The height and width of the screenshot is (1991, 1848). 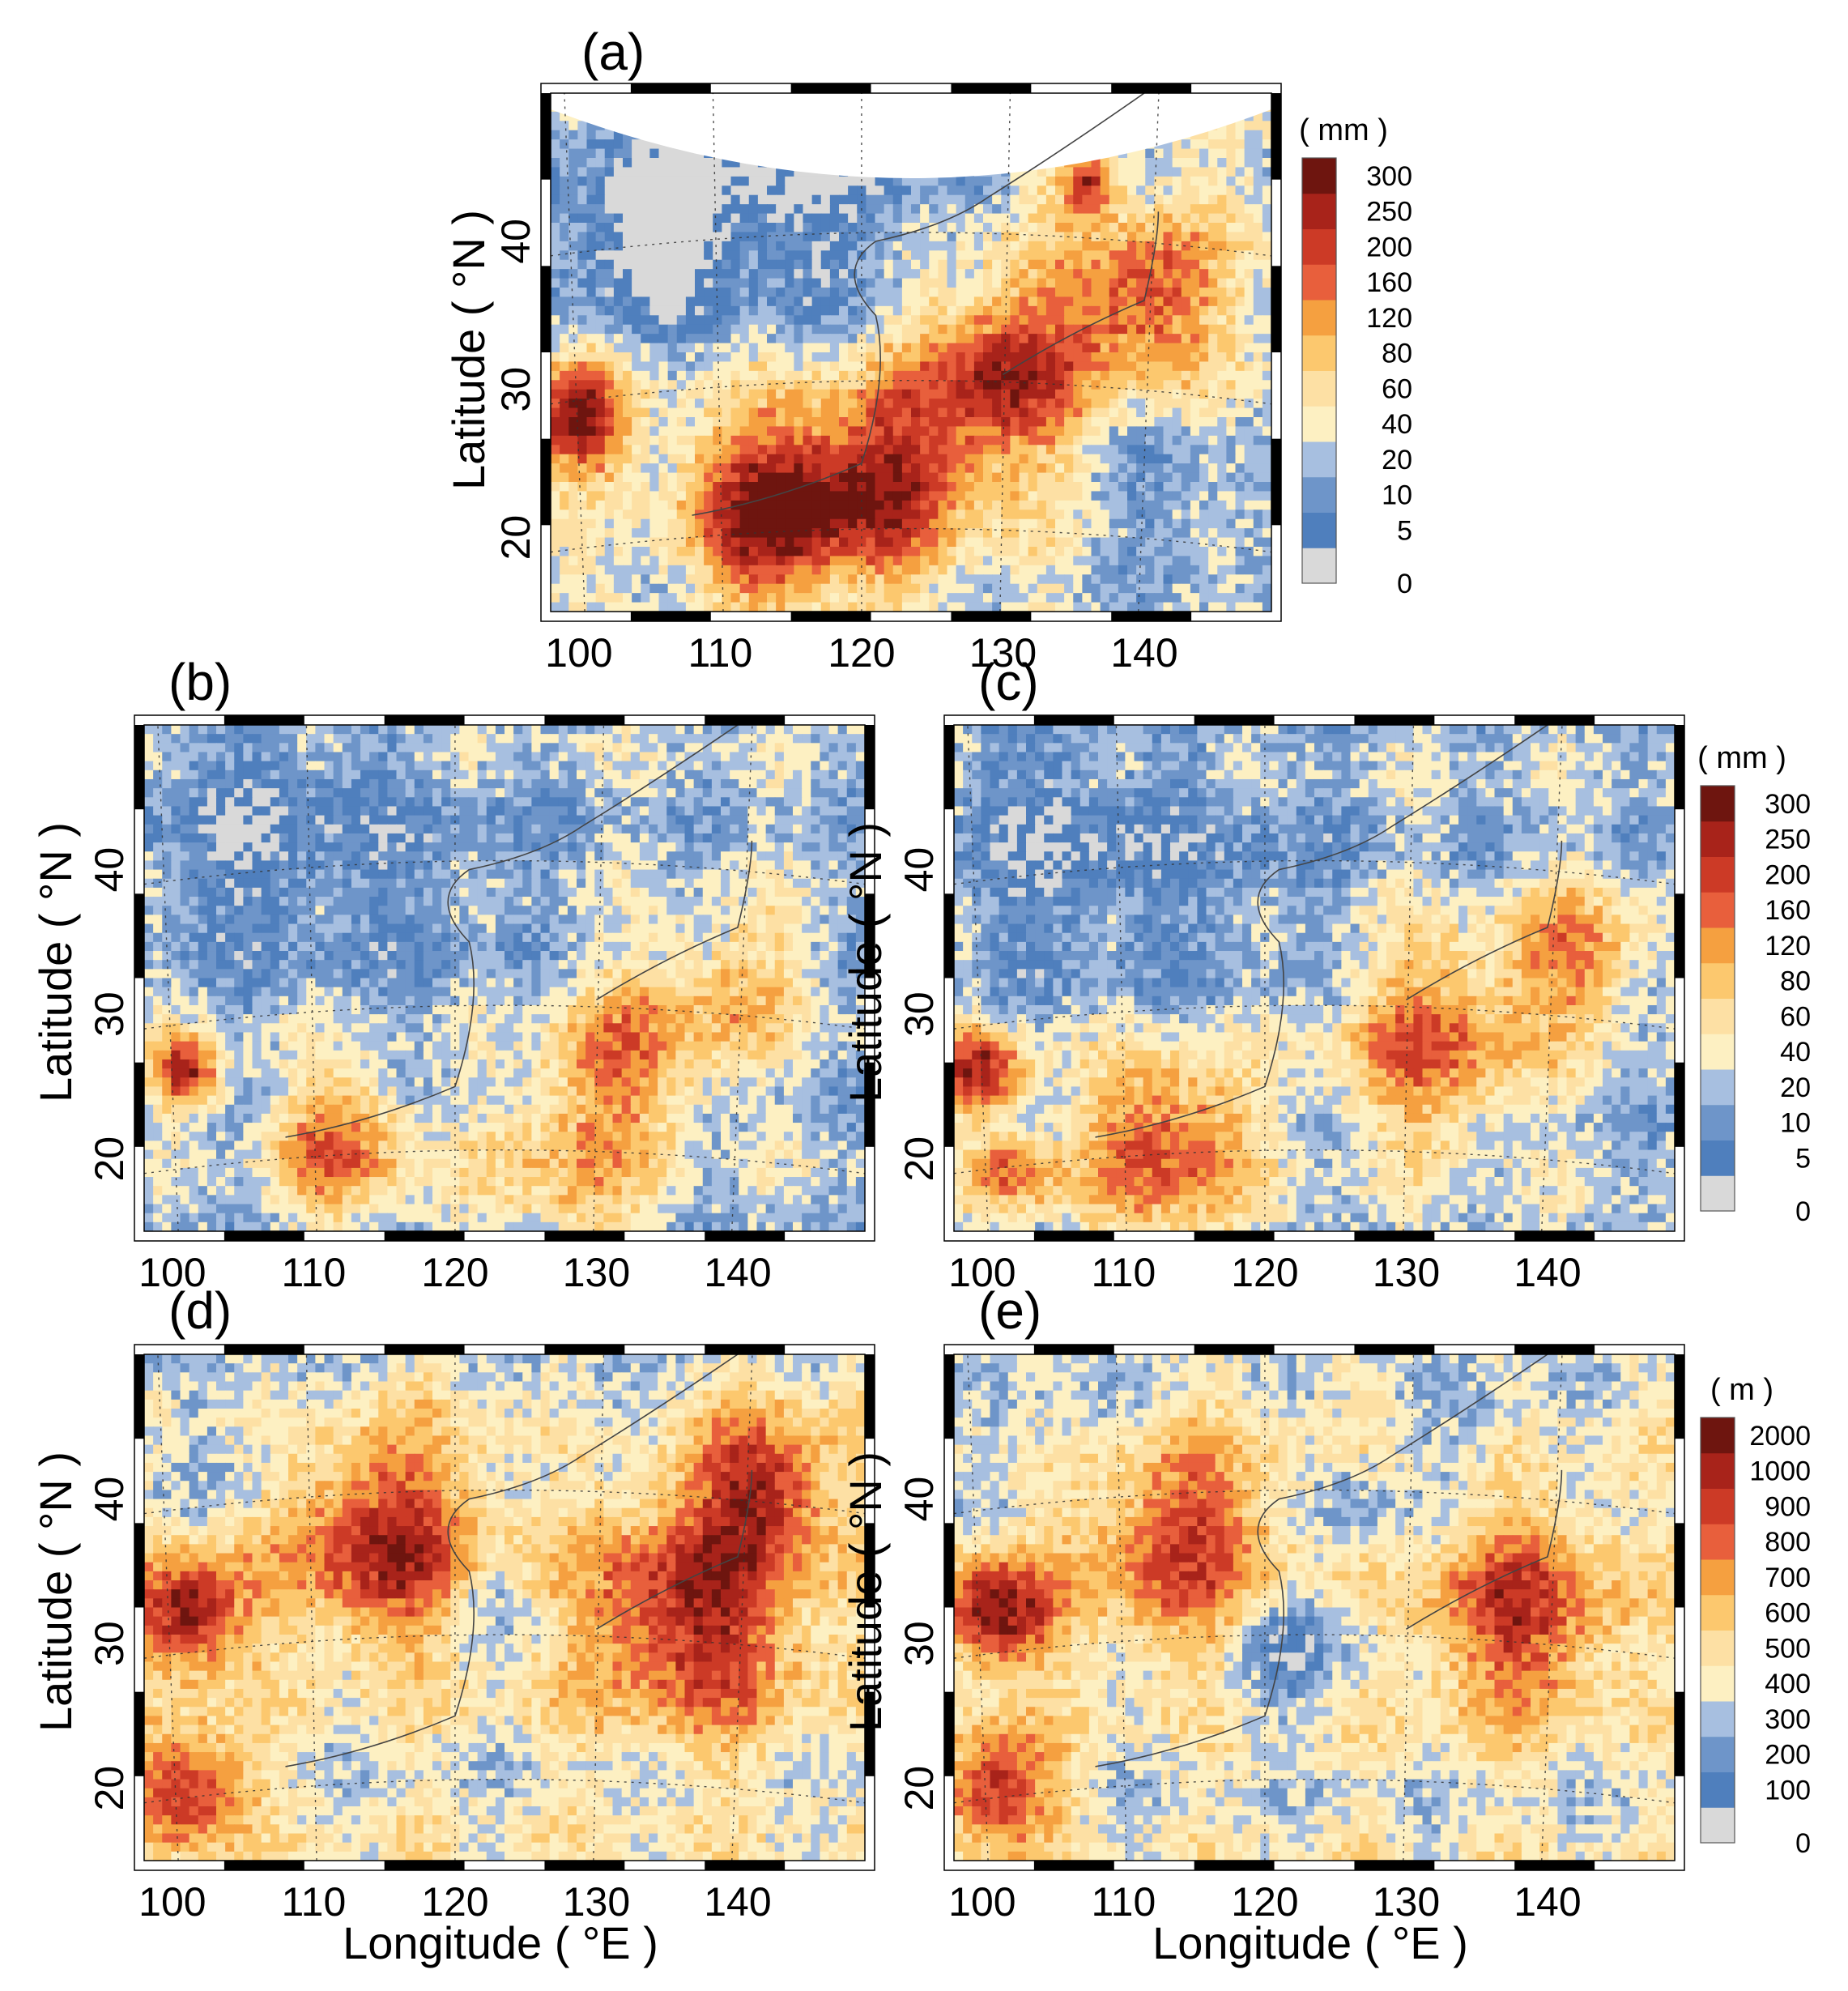 I want to click on colorbar-tick-label: 800, so click(x=1788, y=1542).